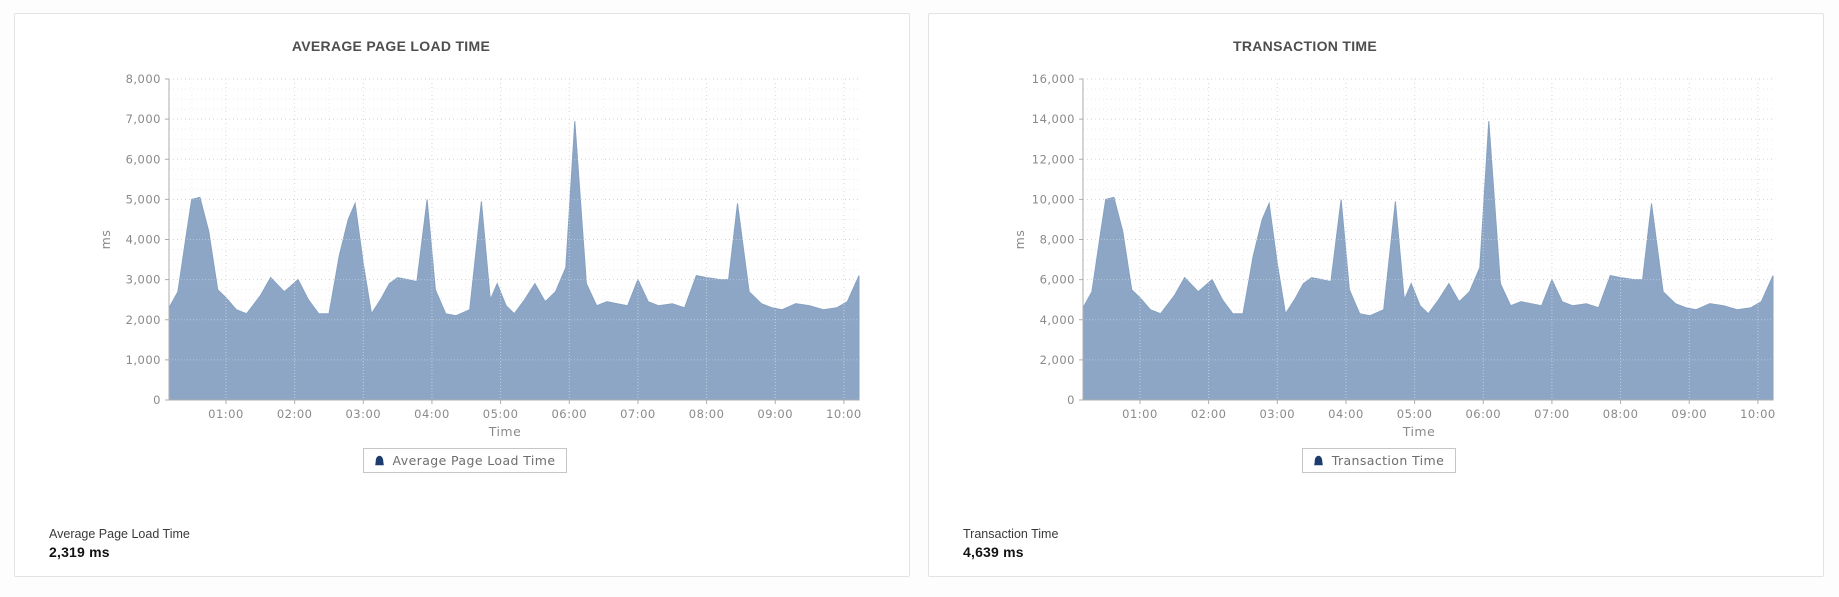 The width and height of the screenshot is (1839, 597). I want to click on summary-value: 4,639 ms, so click(993, 552).